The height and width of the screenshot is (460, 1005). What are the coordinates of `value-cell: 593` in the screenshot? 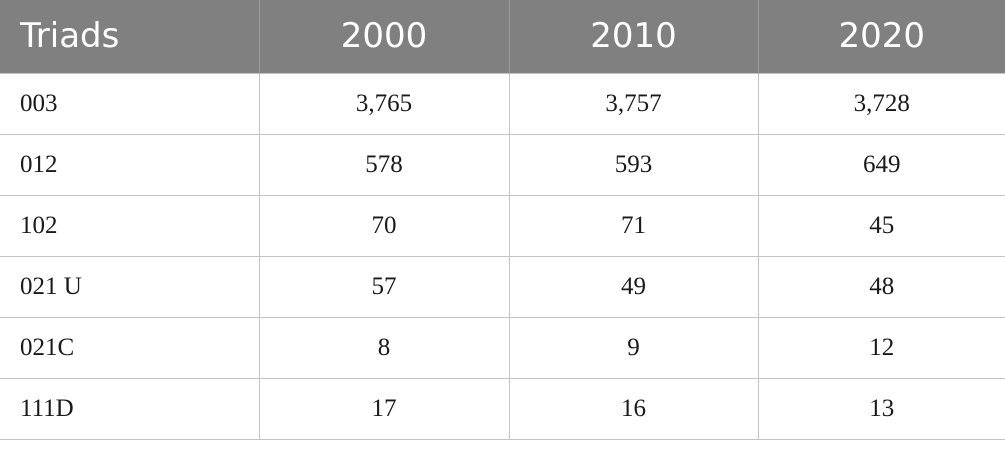 It's located at (633, 164).